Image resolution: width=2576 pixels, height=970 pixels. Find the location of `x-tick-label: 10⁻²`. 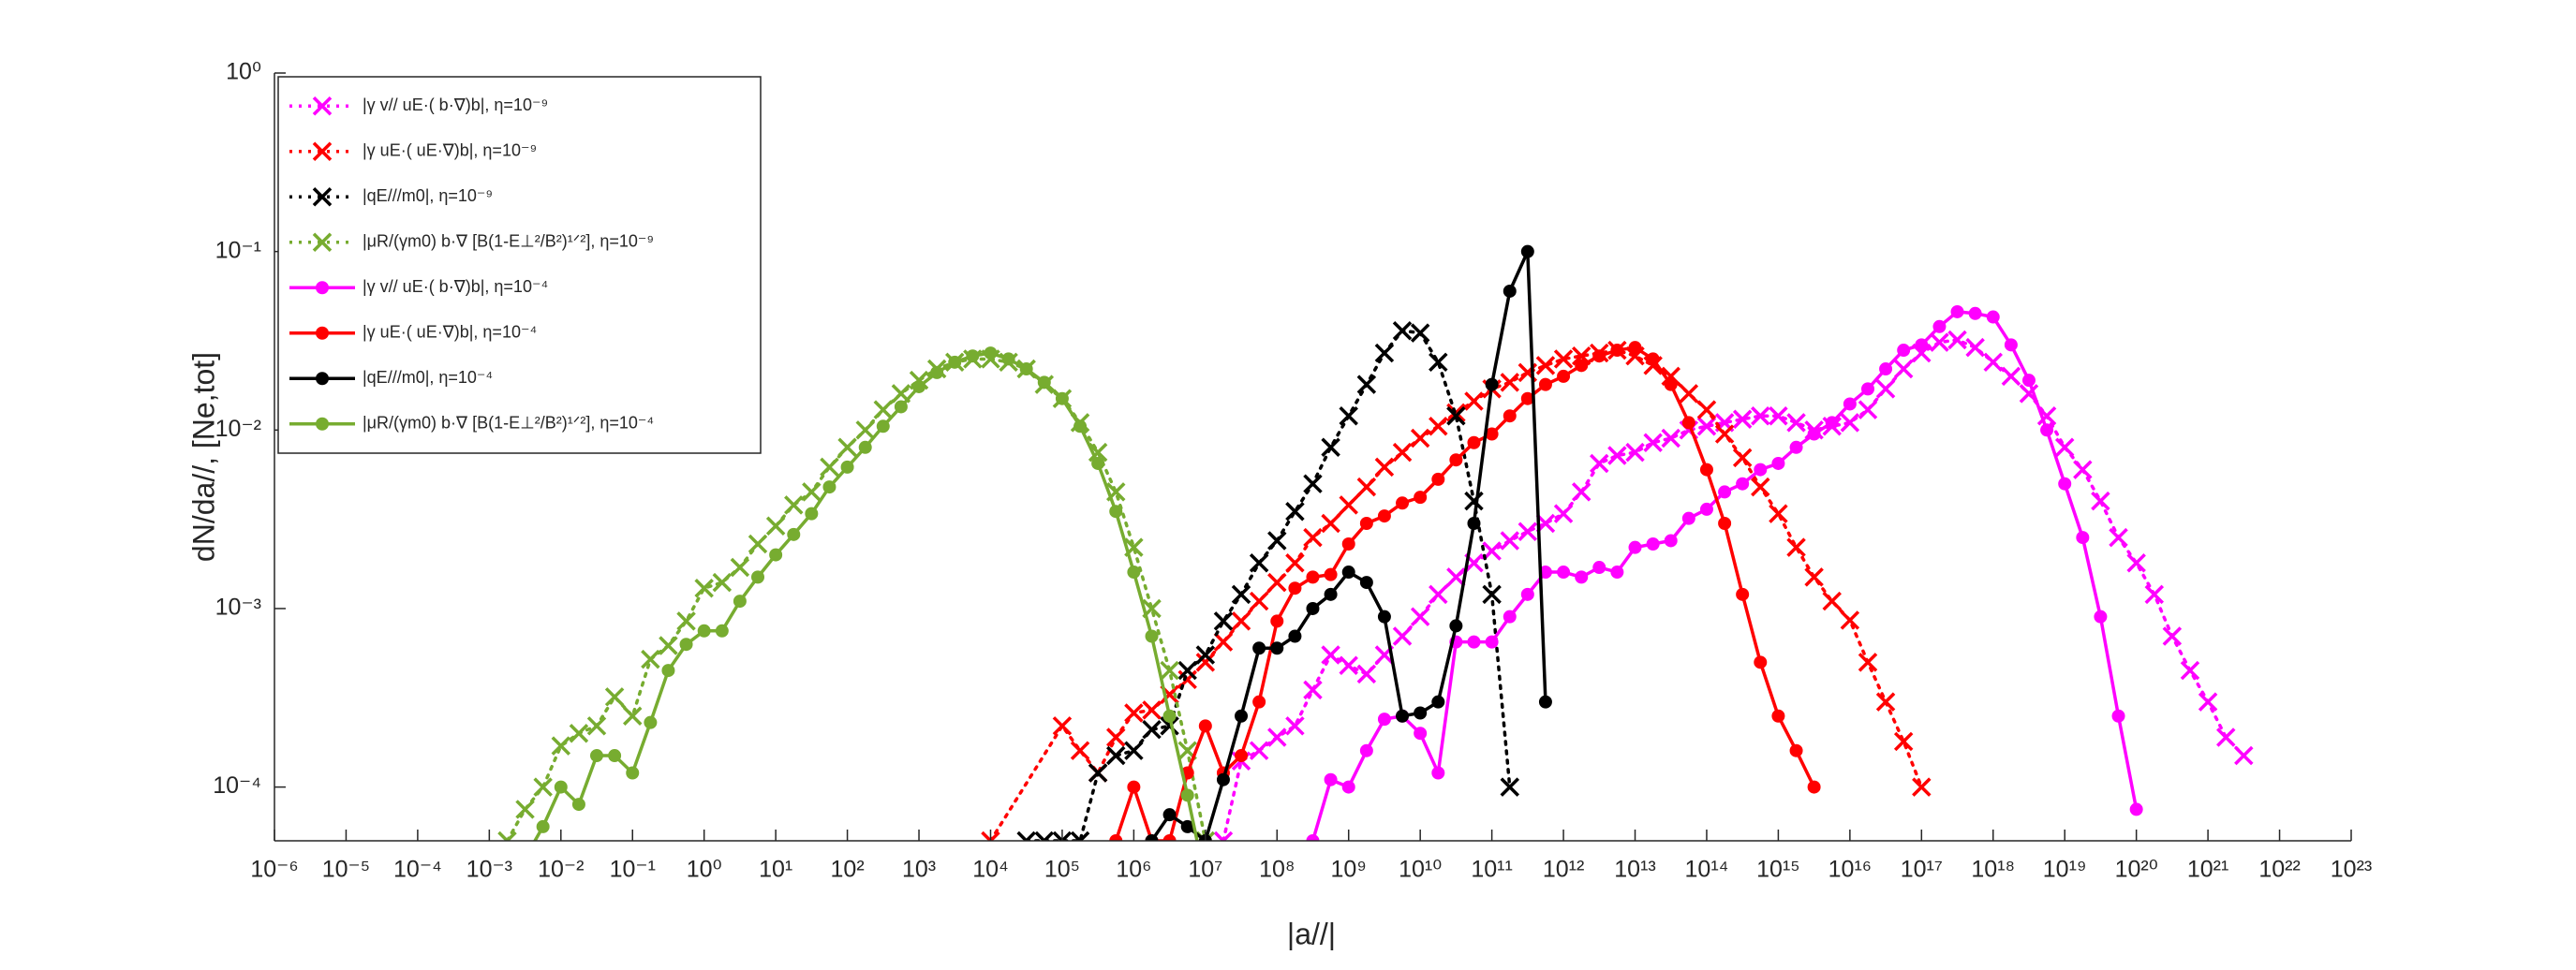

x-tick-label: 10⁻² is located at coordinates (561, 870).